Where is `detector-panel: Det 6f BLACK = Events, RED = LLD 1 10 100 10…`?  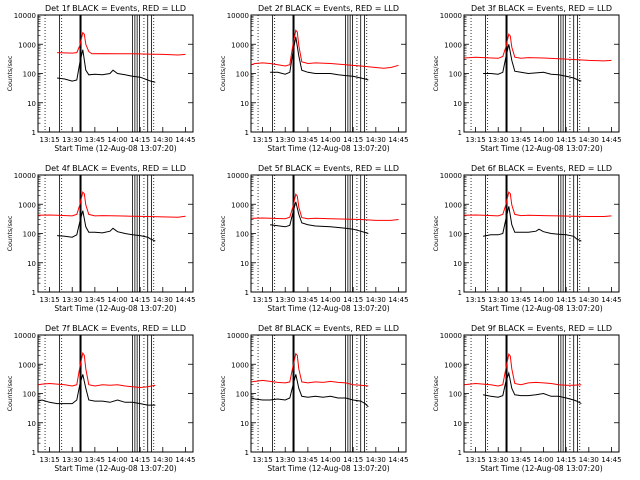 detector-panel: Det 6f BLACK = Events, RED = LLD 1 10 100 10… is located at coordinates (527, 238).